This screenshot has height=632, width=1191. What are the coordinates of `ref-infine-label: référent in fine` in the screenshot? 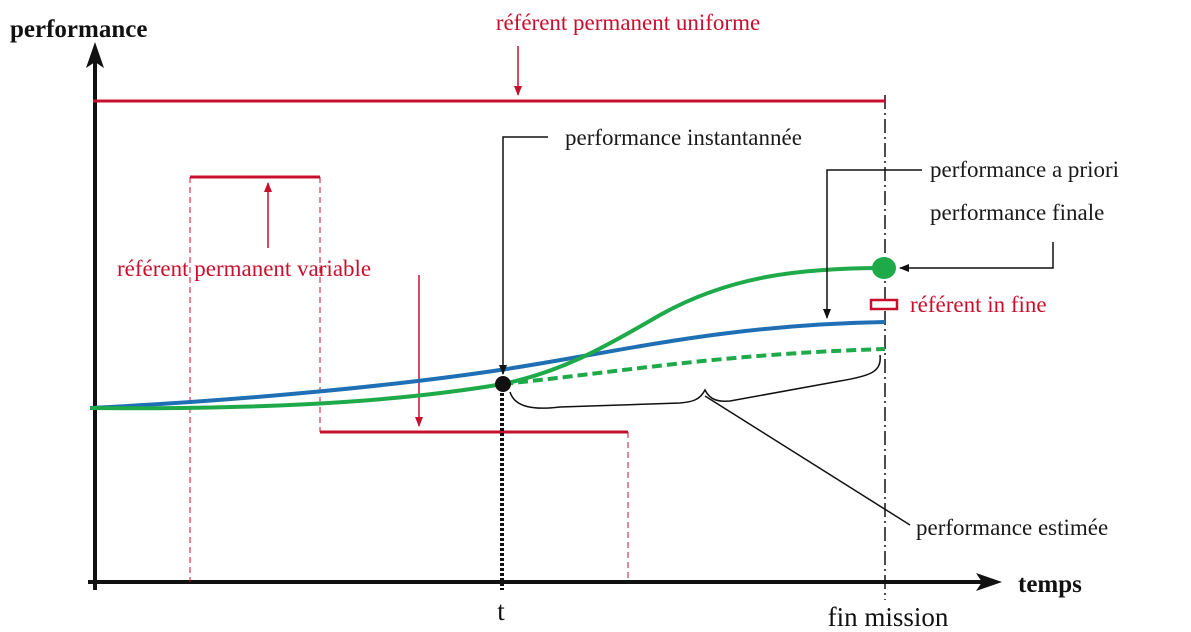 It's located at (978, 304).